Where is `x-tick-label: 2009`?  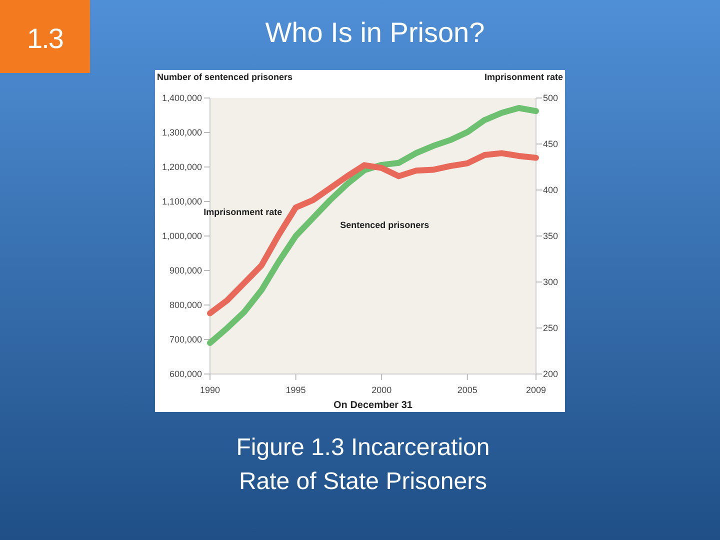
x-tick-label: 2009 is located at coordinates (536, 390).